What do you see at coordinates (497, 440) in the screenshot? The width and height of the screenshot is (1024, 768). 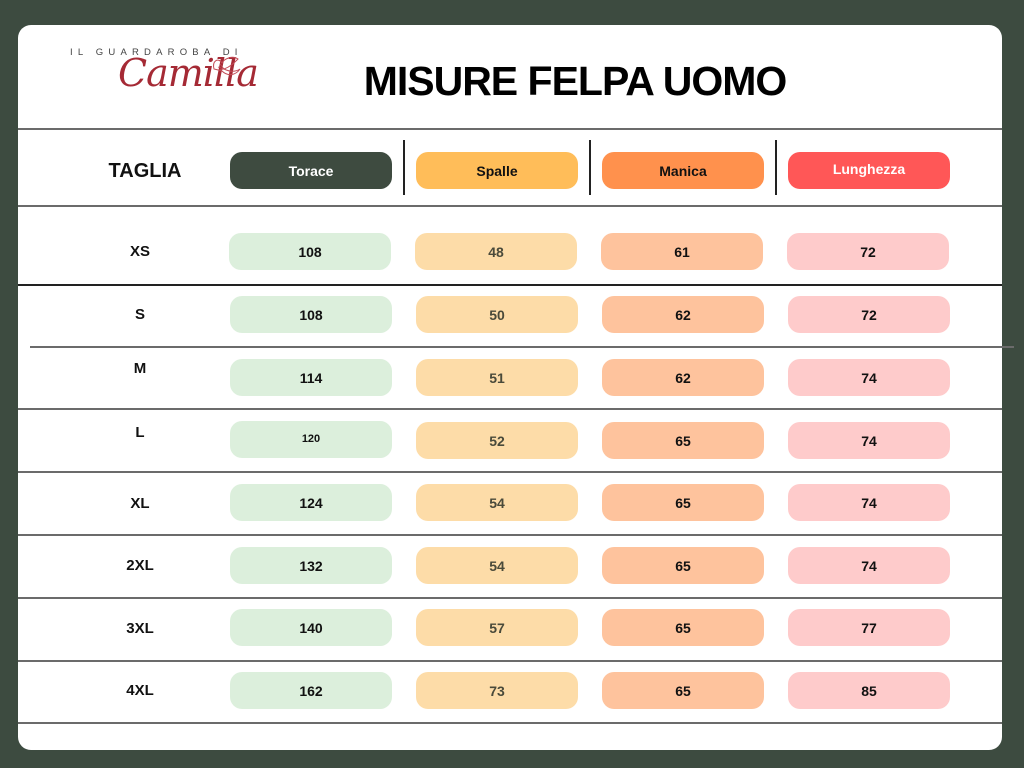 I see `cell-spalle: 52` at bounding box center [497, 440].